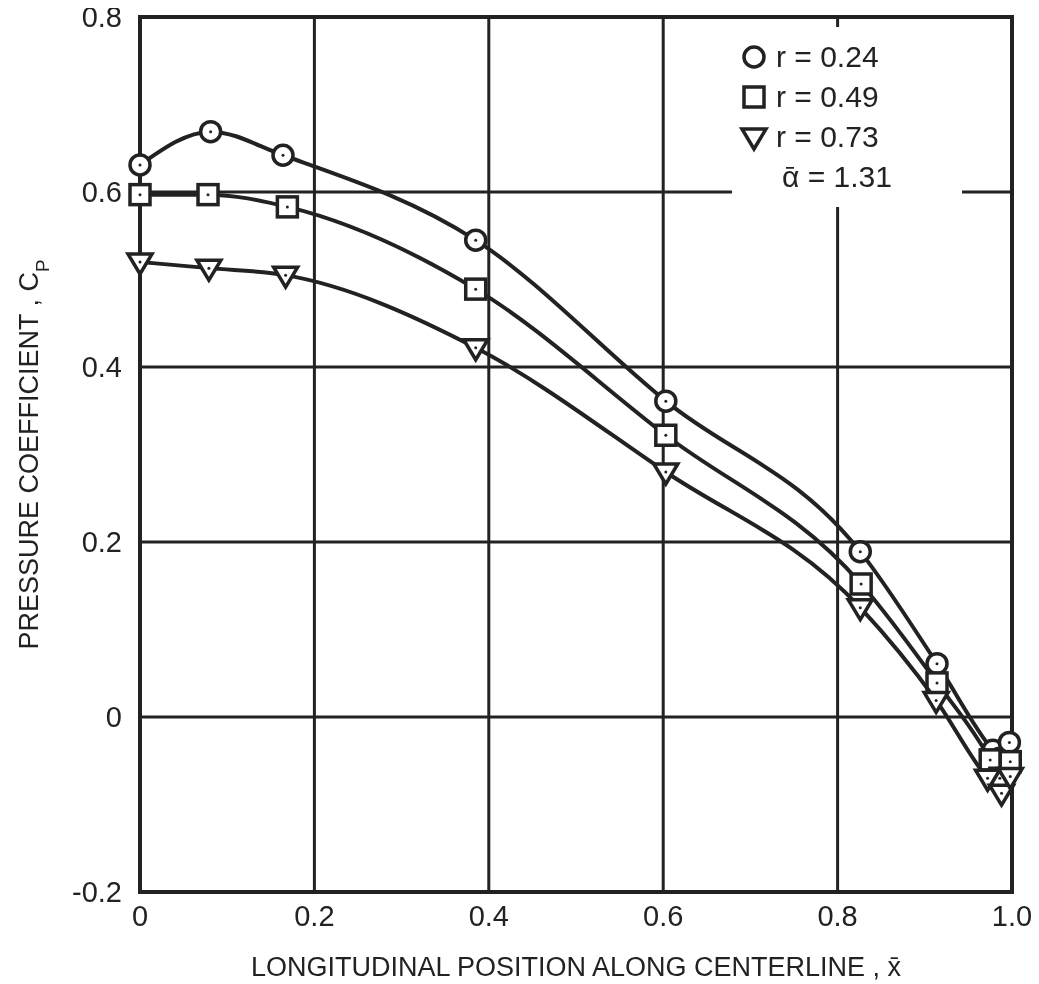  I want to click on x-tick-label: 1.0, so click(1012, 916).